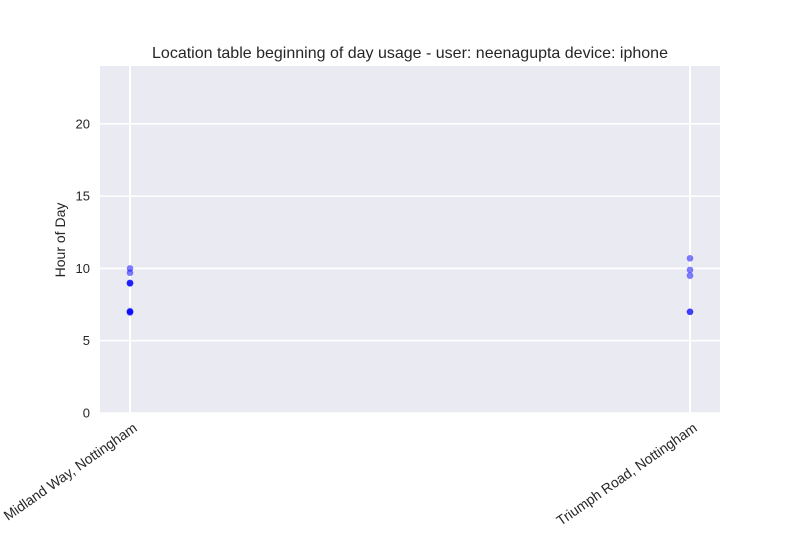  I want to click on y-tick-label: 5, so click(86, 340).